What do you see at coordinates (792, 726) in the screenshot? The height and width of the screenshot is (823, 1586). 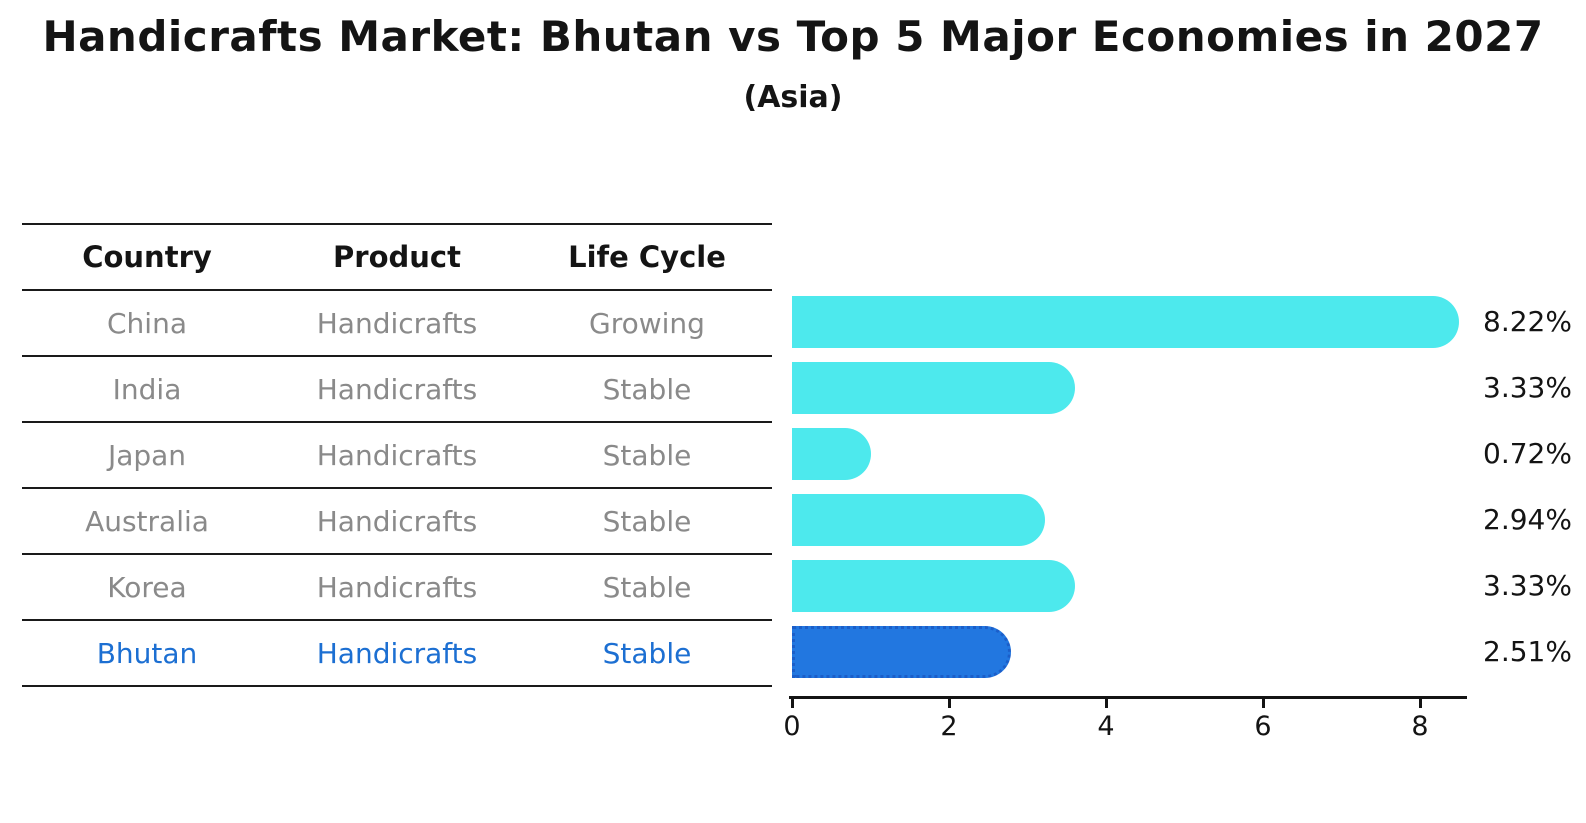 I see `x-axis-tick-label: 0` at bounding box center [792, 726].